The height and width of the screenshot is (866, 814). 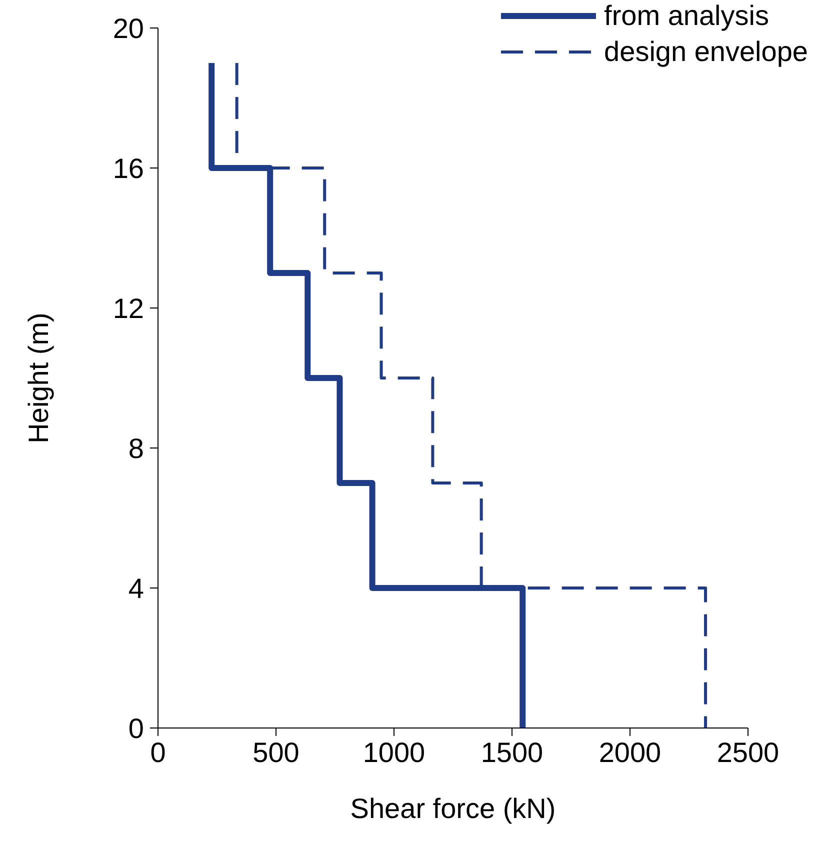 I want to click on y-tick-label: 20, so click(x=128, y=28).